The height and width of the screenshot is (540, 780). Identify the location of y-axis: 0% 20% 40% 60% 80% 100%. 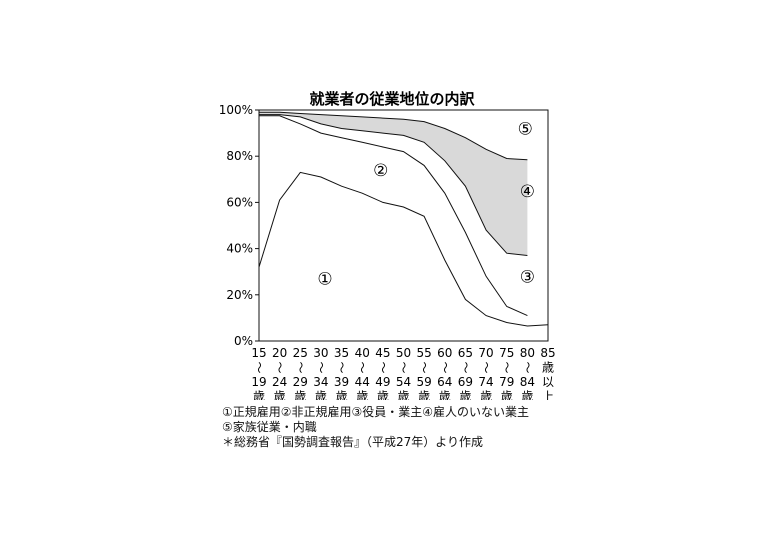
(239, 225).